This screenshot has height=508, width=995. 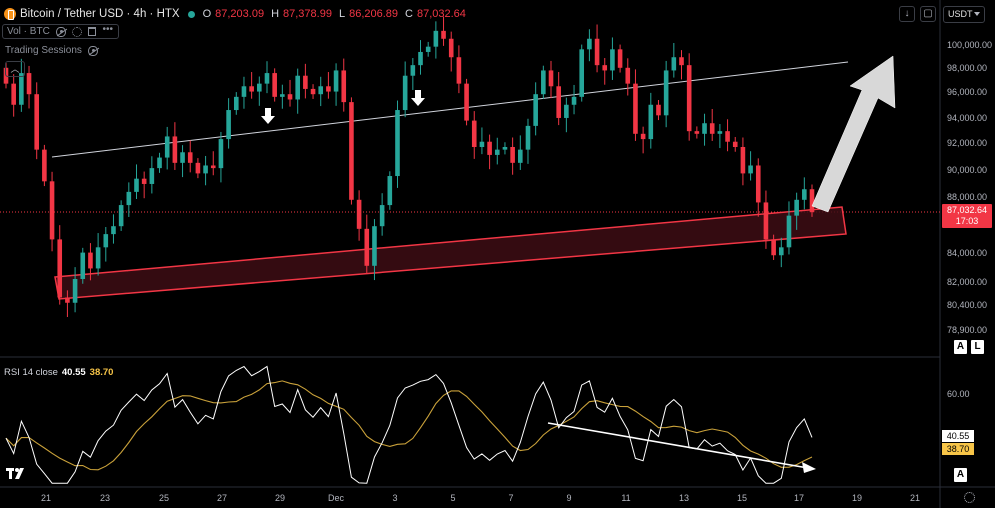 I want to click on price-axis-label: 92,000.00, so click(x=967, y=143).